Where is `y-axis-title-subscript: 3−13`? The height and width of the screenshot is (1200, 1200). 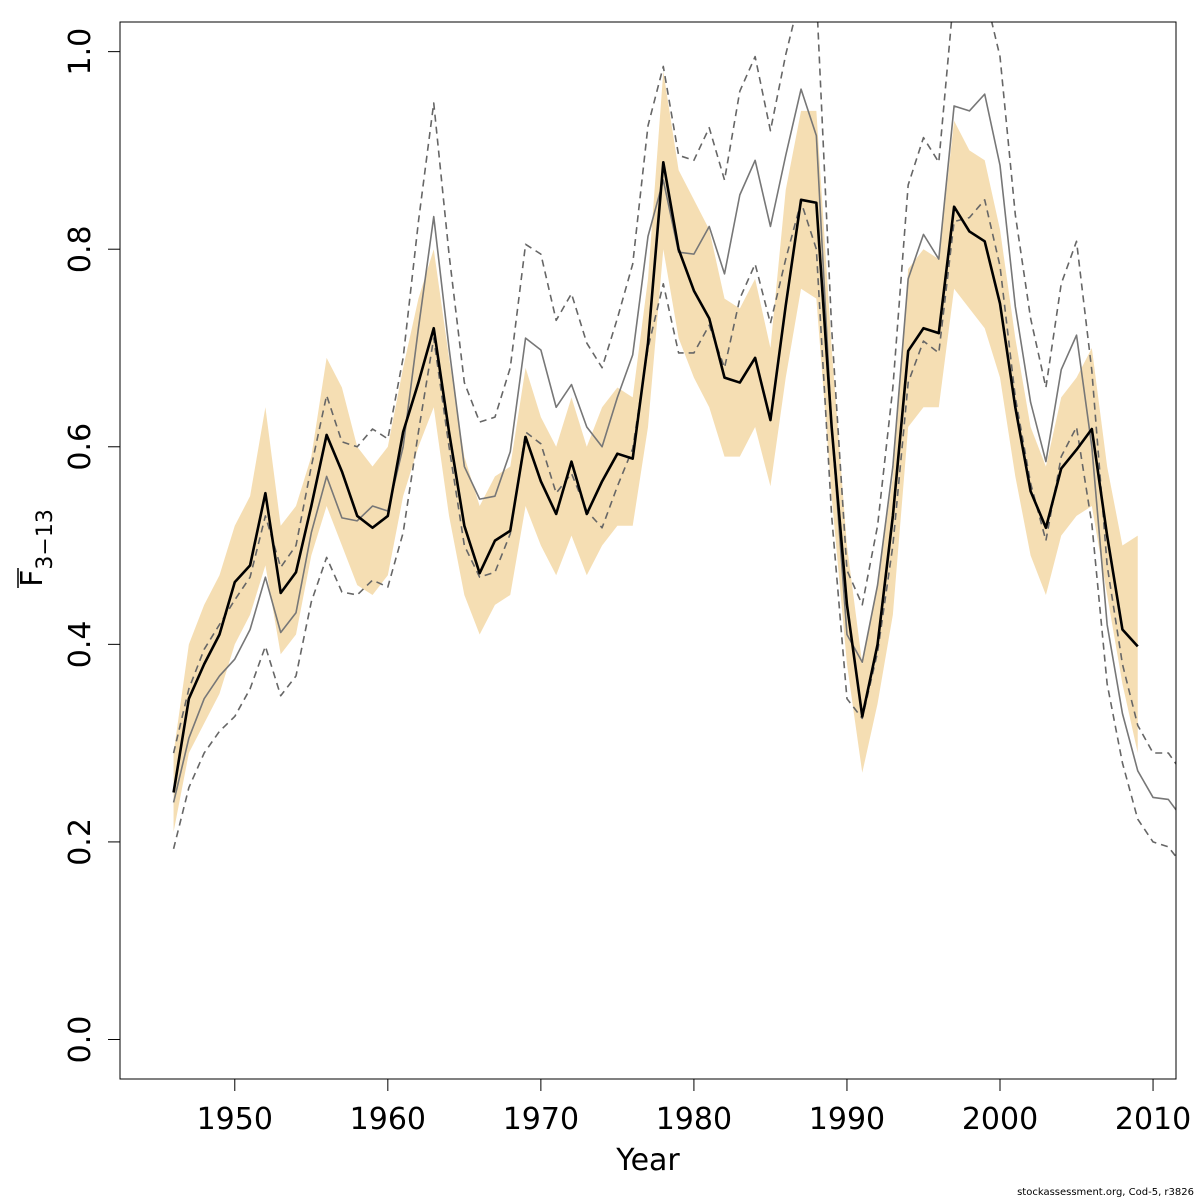
y-axis-title-subscript: 3−13 is located at coordinates (45, 539).